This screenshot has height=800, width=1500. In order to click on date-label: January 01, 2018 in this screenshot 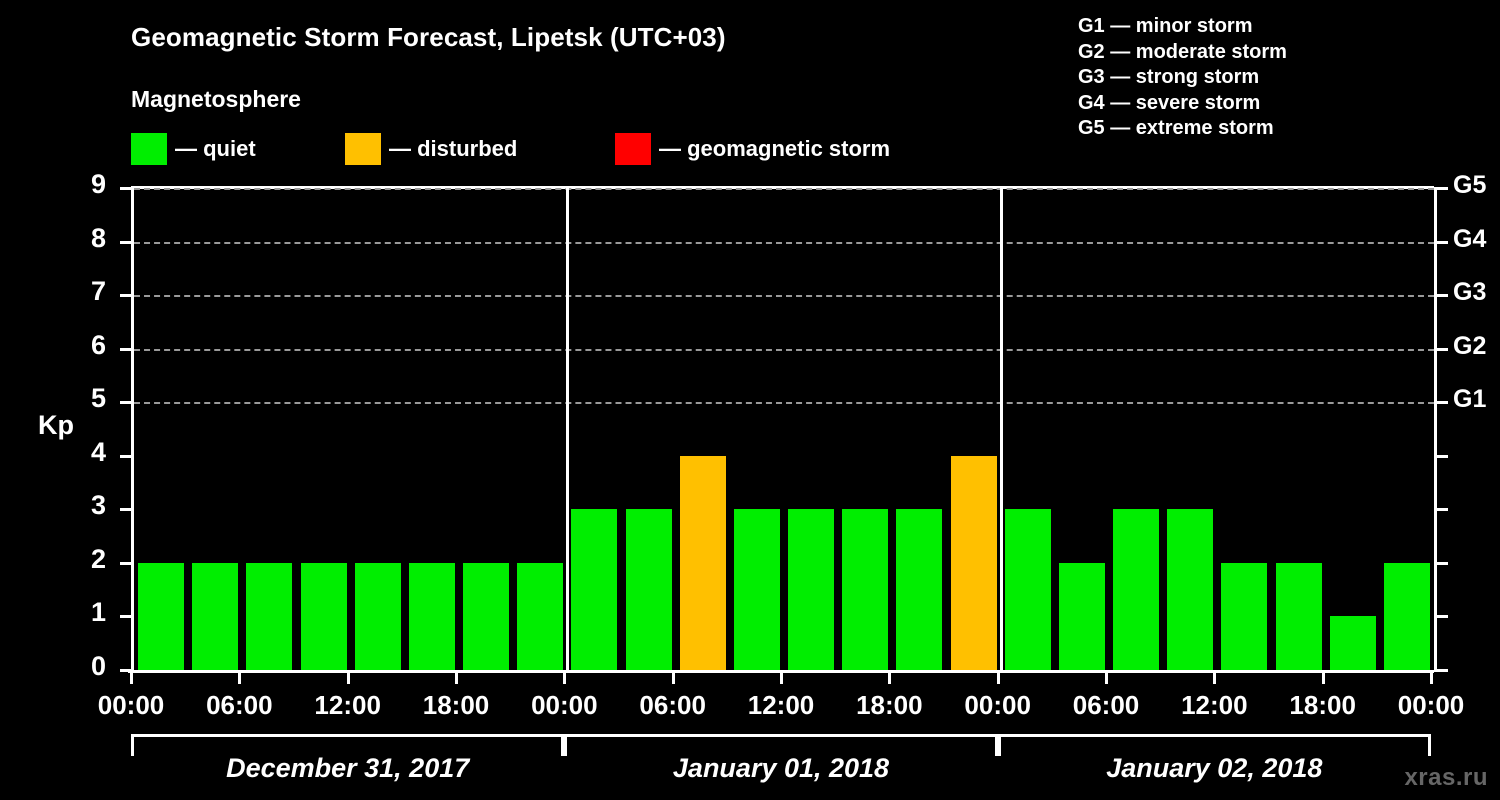, I will do `click(781, 768)`.